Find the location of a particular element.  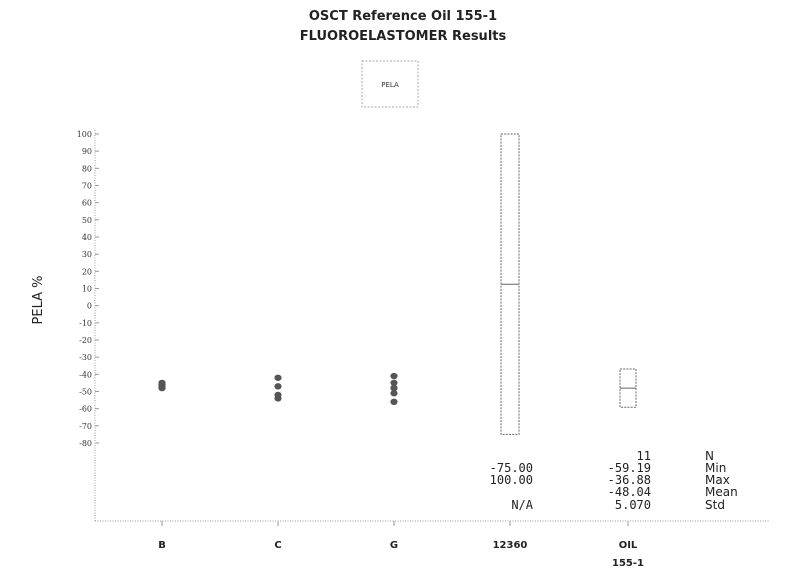

y-tick-label: 30 is located at coordinates (87, 254).